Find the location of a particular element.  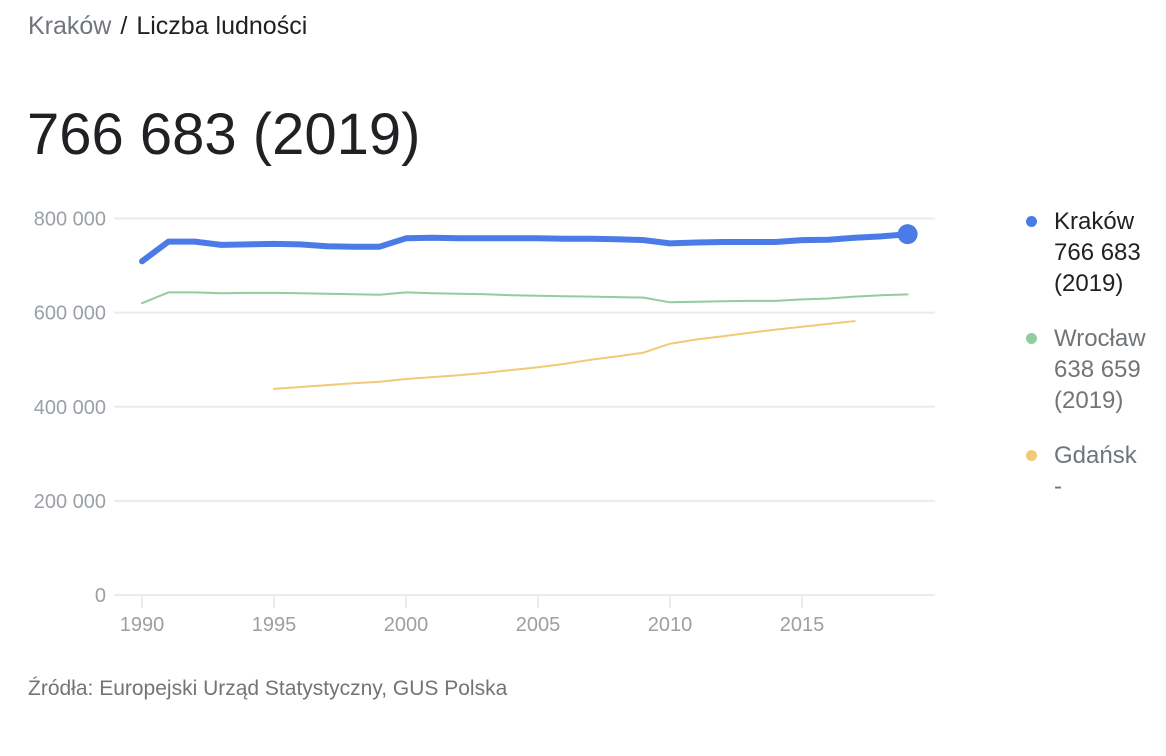

series-line-gdańsk is located at coordinates (564, 355).